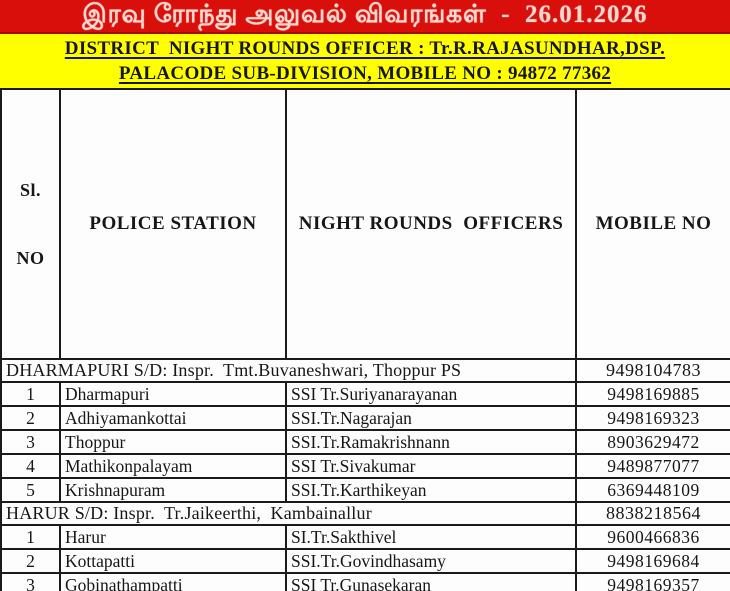 The height and width of the screenshot is (591, 730). What do you see at coordinates (431, 466) in the screenshot?
I see `officer-name: SSI Tr.Sivakumar` at bounding box center [431, 466].